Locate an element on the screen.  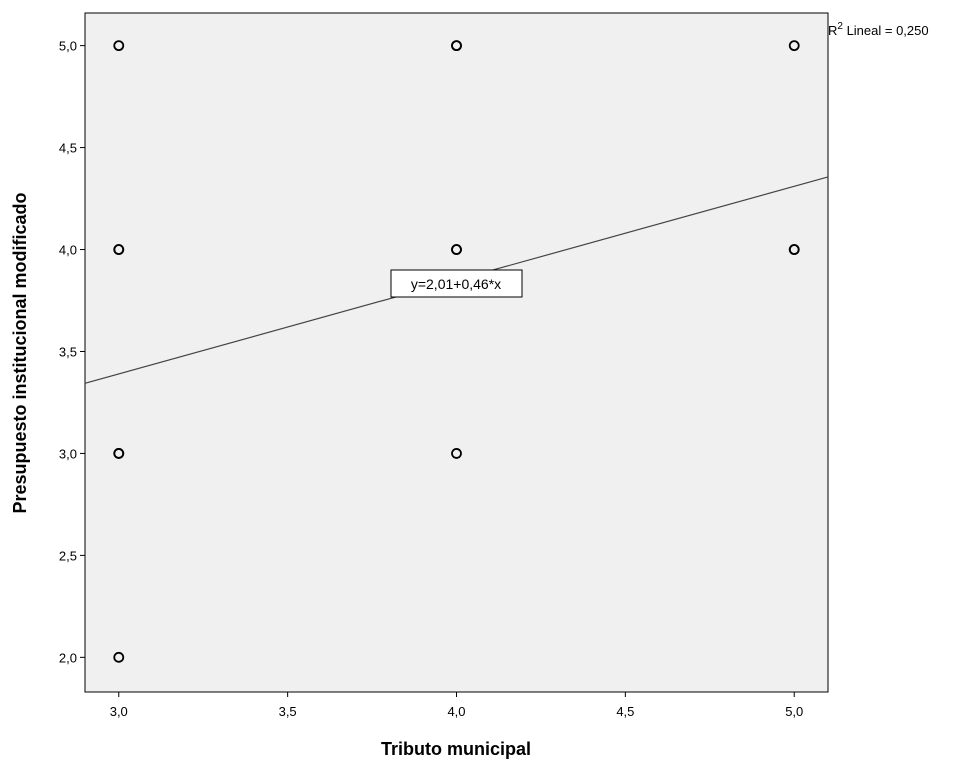
x-tick-label: 3,5 is located at coordinates (288, 711).